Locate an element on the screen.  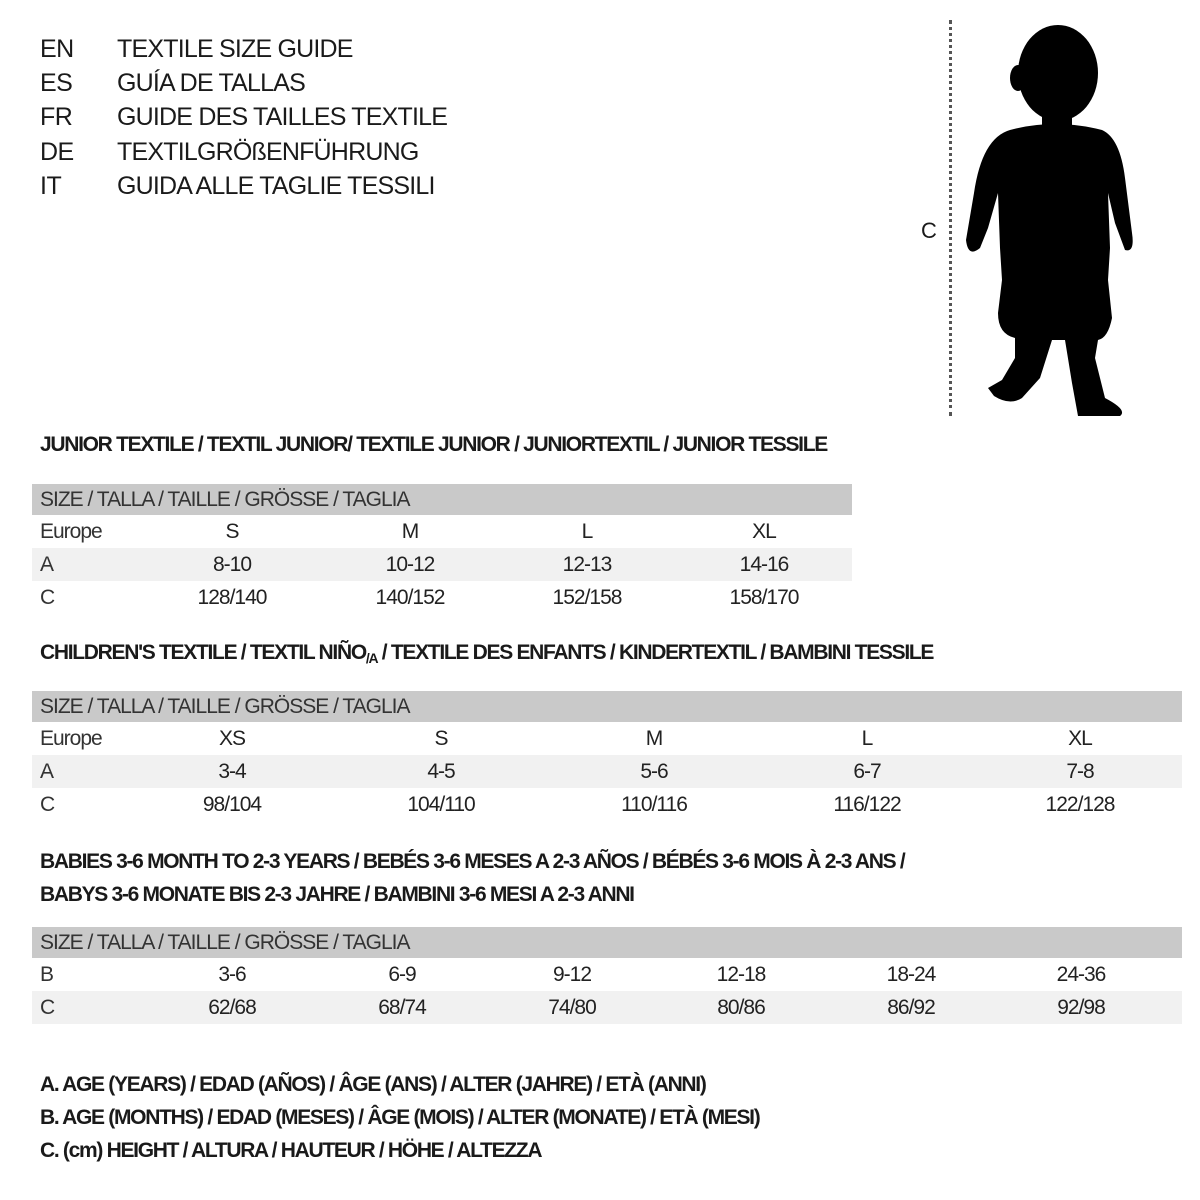
cell: 122/128 is located at coordinates (1080, 804).